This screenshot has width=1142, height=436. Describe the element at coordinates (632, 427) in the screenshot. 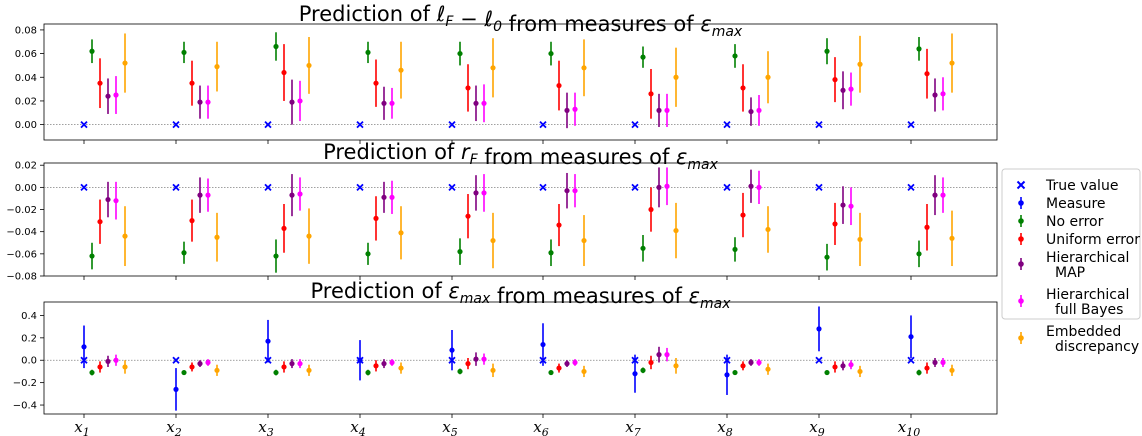

I see `x-tick-label: x7` at that location.